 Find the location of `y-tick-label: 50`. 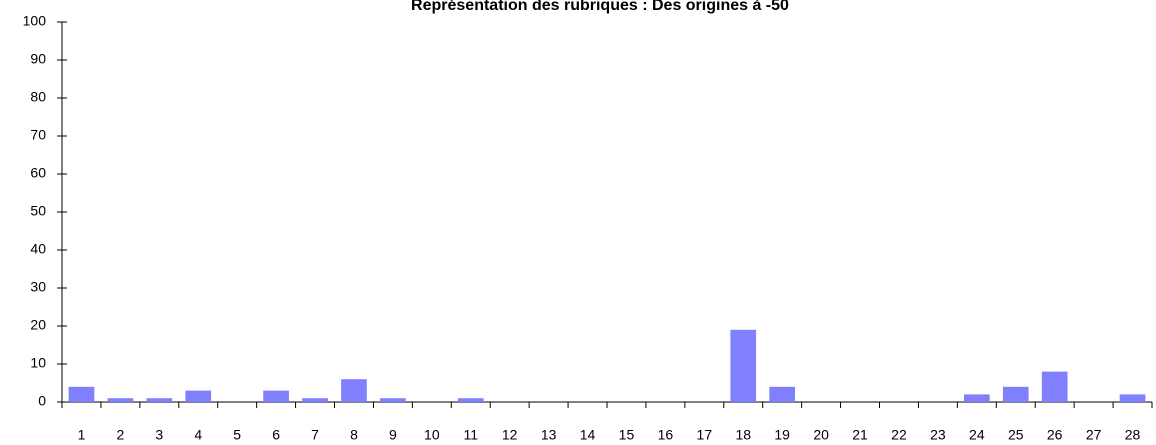

y-tick-label: 50 is located at coordinates (38, 211).